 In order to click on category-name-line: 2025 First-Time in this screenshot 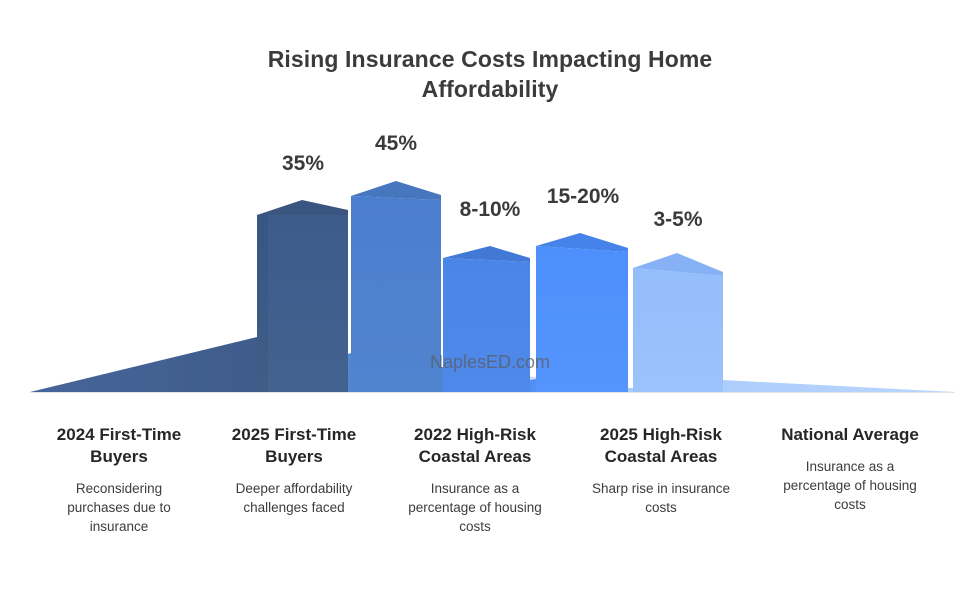, I will do `click(294, 434)`.